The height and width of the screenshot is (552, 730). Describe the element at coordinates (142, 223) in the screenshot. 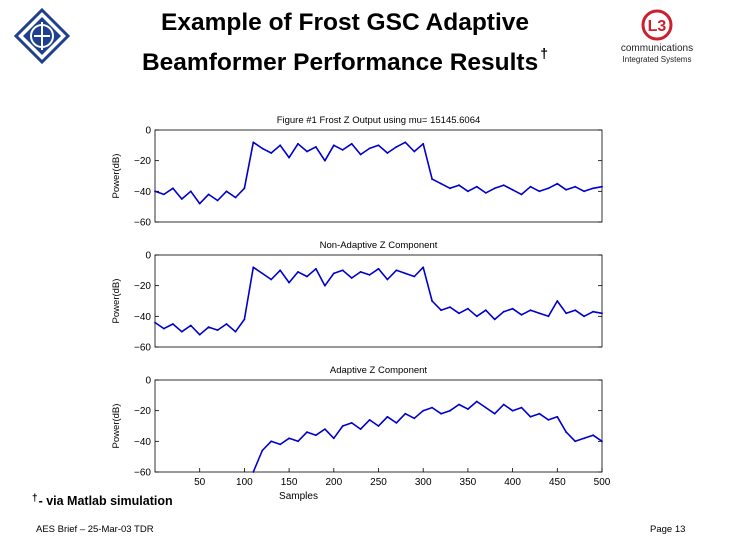

I see `plot-1-ytick-label: −60` at that location.